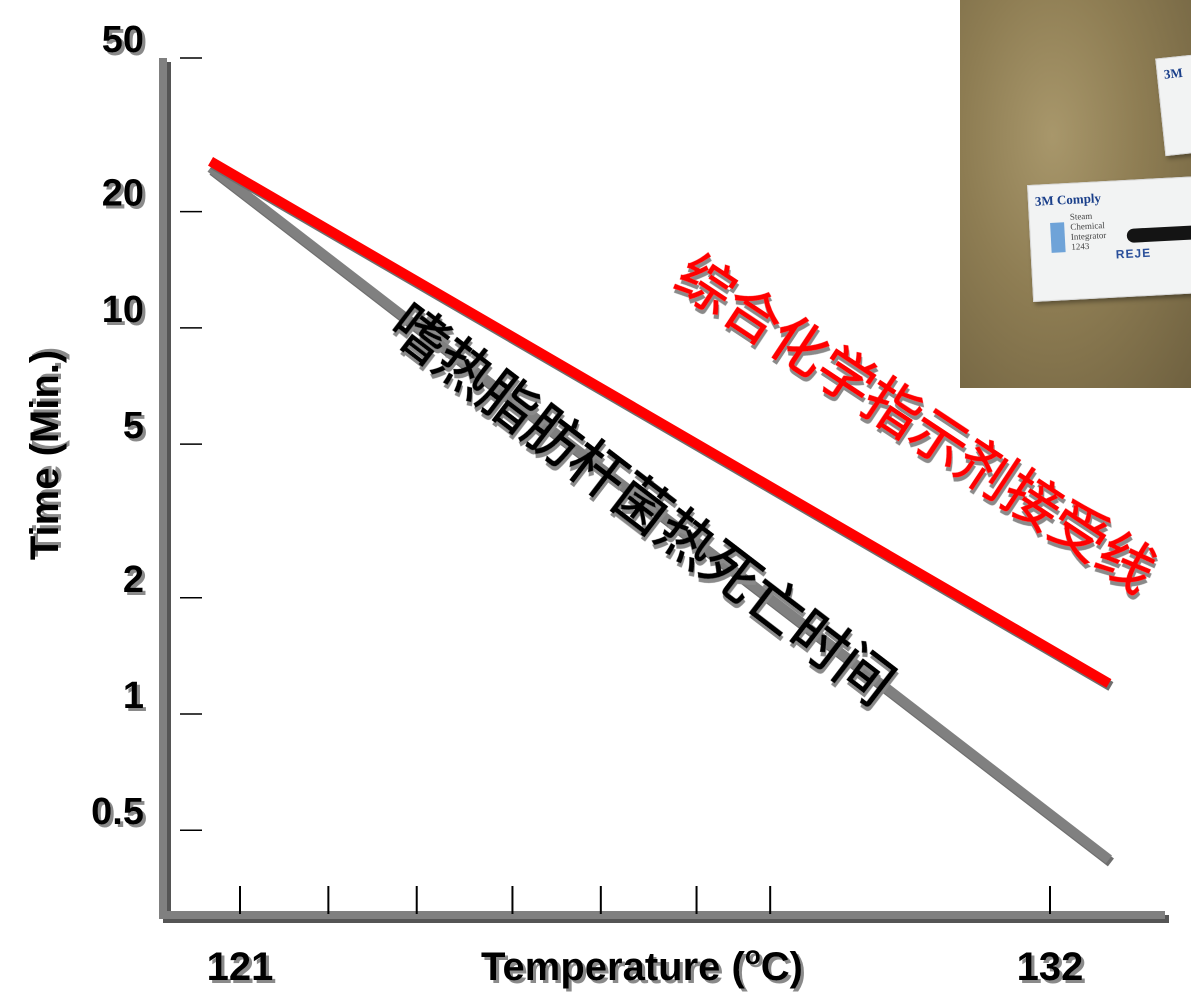  I want to click on y-axis-title: Time (Min.), so click(45, 455).